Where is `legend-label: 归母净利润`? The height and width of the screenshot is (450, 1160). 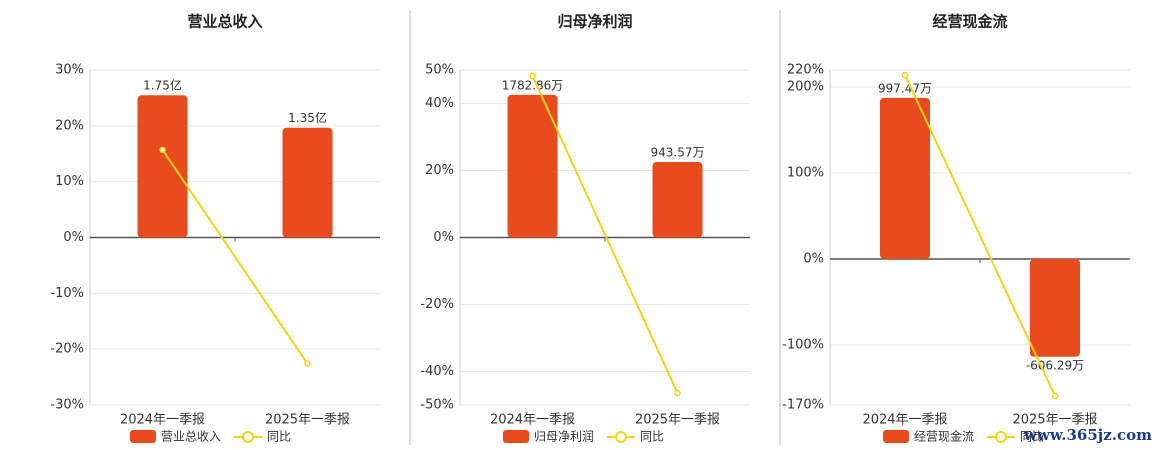 legend-label: 归母净利润 is located at coordinates (564, 437).